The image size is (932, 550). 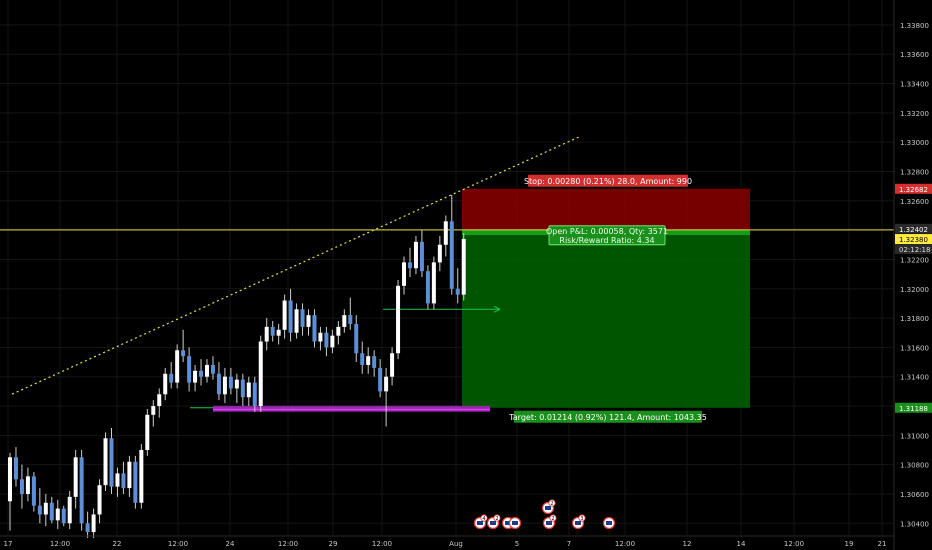 I want to click on countdown-label: 02:12:18, so click(x=914, y=250).